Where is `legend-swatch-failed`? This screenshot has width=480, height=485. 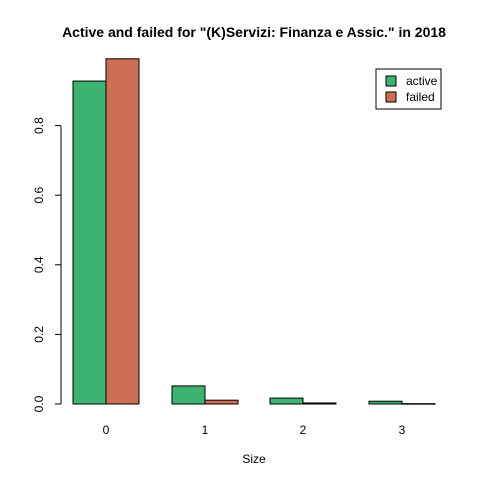
legend-swatch-failed is located at coordinates (391, 97).